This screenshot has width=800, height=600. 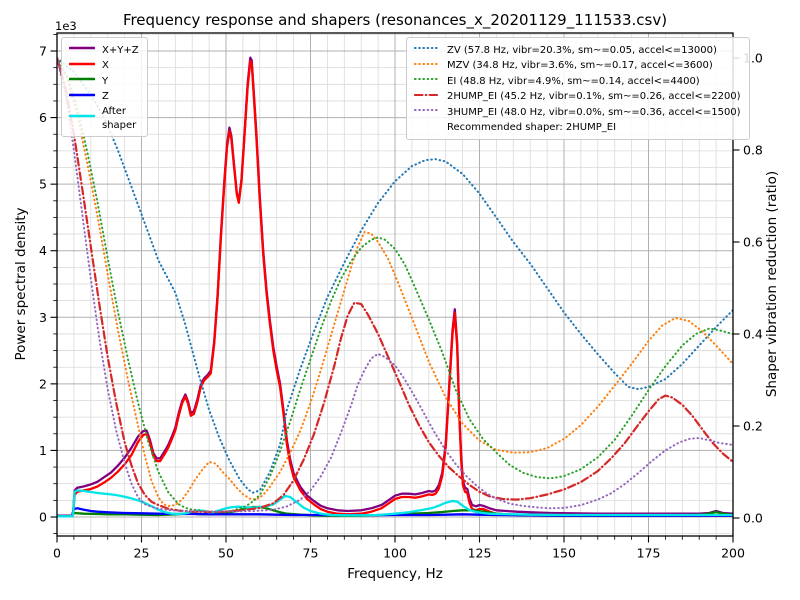 What do you see at coordinates (395, 574) in the screenshot?
I see `x-axis-label: Frequency, Hz` at bounding box center [395, 574].